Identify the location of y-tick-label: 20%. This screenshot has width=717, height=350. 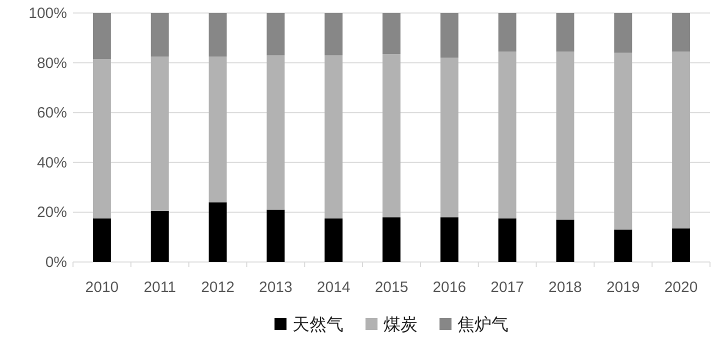
(51, 213).